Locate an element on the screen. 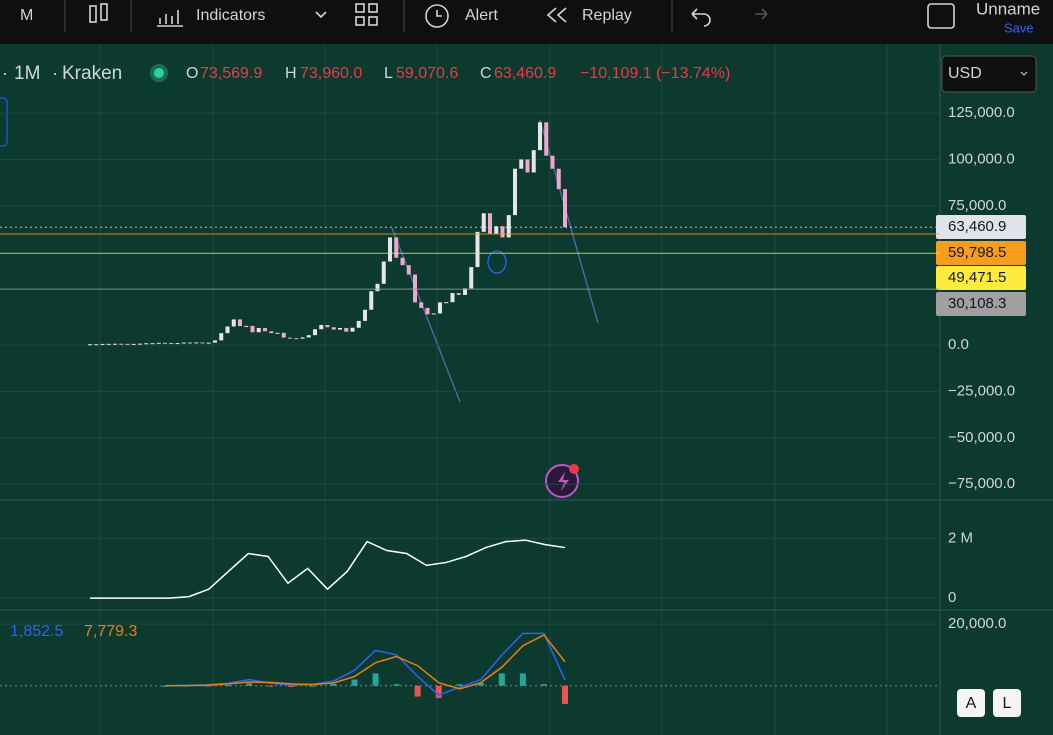 This screenshot has width=1053, height=735. y-tick-label: 0.0 is located at coordinates (958, 344).